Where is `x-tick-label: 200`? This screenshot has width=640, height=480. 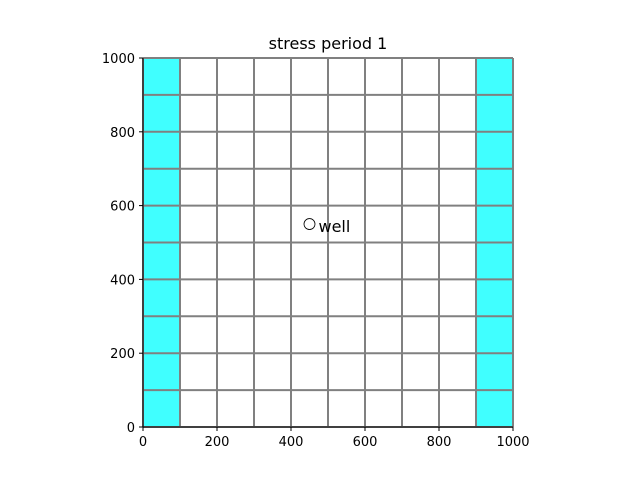 x-tick-label: 200 is located at coordinates (217, 442).